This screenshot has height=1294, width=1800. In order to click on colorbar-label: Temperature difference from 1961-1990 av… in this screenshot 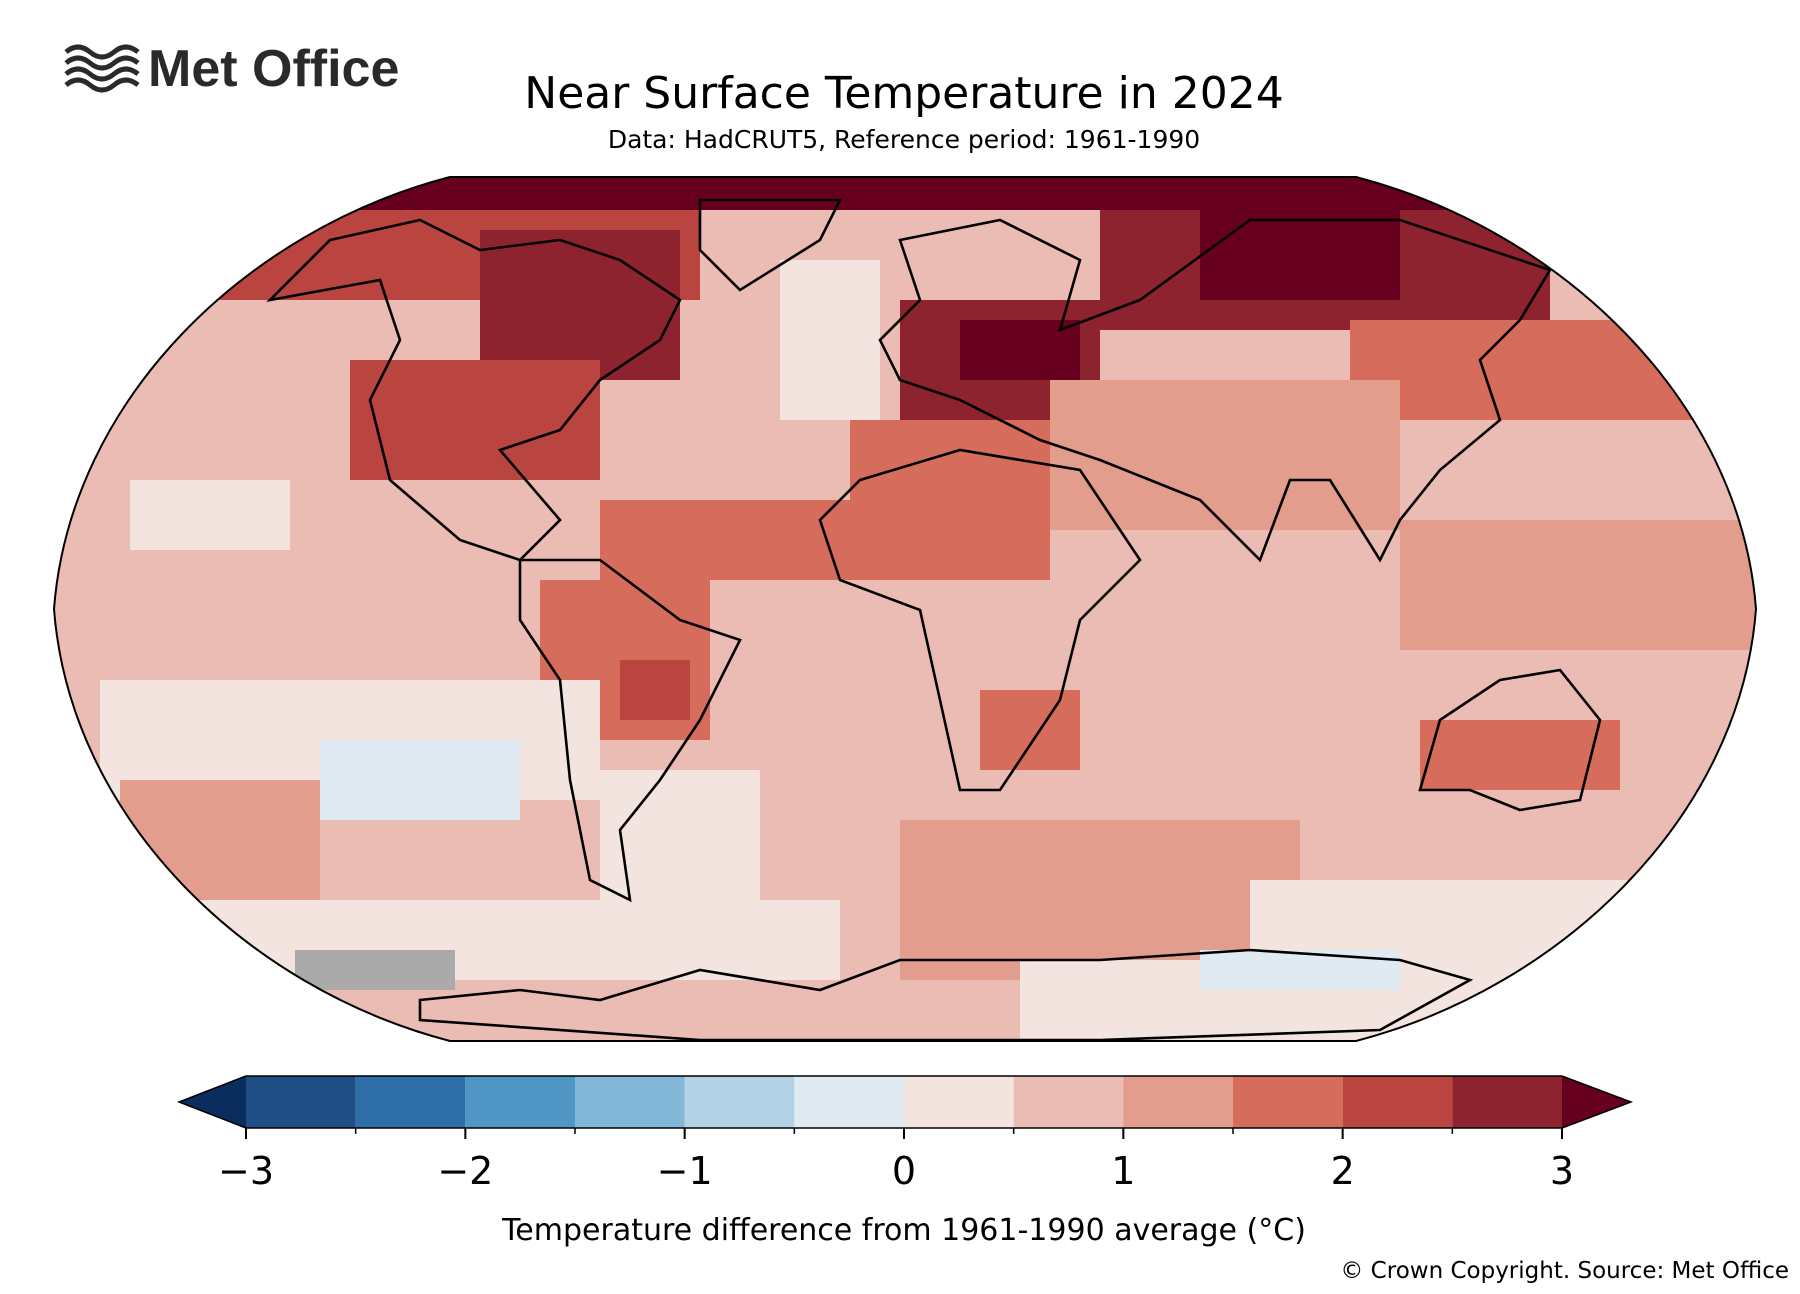, I will do `click(903, 1230)`.